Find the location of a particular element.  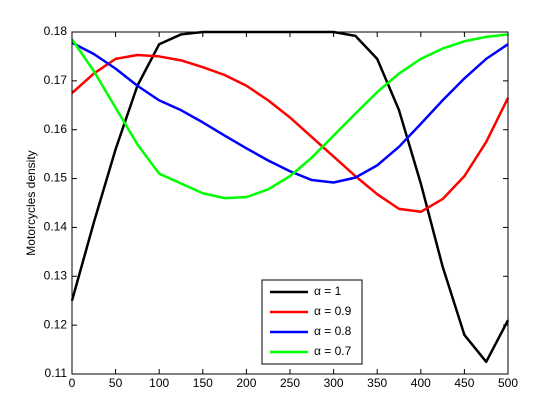

legend-label: α = 1 is located at coordinates (328, 291).